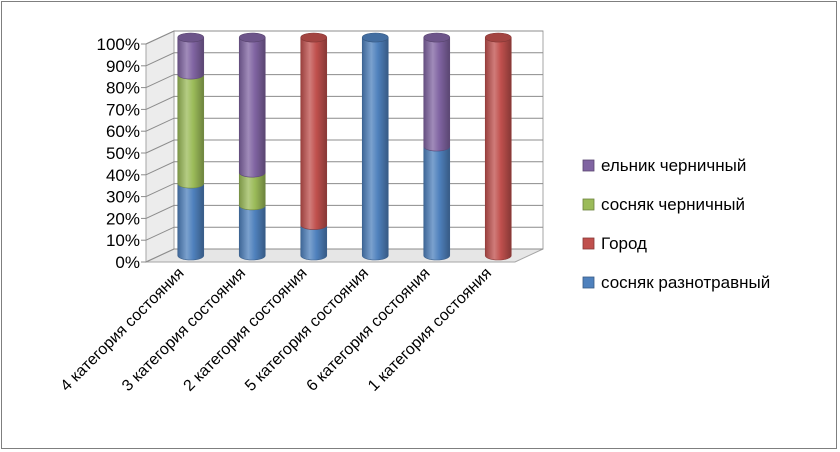 The width and height of the screenshot is (840, 452). Describe the element at coordinates (369, 330) in the screenshot. I see `x-category-label: 6 категория состояния` at that location.